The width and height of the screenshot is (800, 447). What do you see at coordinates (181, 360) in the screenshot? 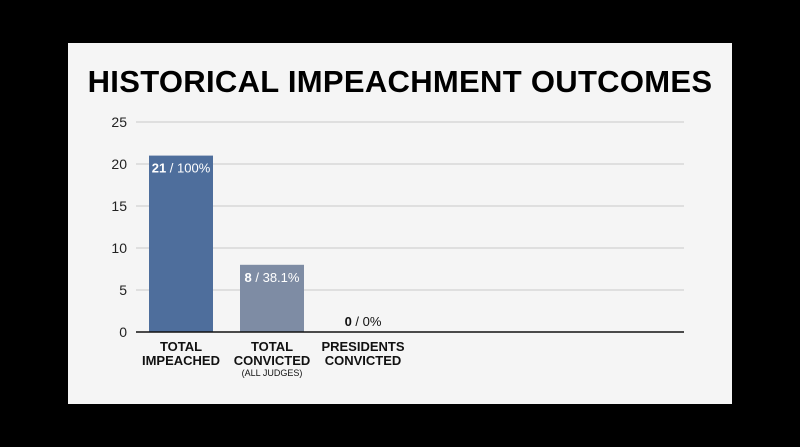
I see `category-label: IMPEACHED` at bounding box center [181, 360].